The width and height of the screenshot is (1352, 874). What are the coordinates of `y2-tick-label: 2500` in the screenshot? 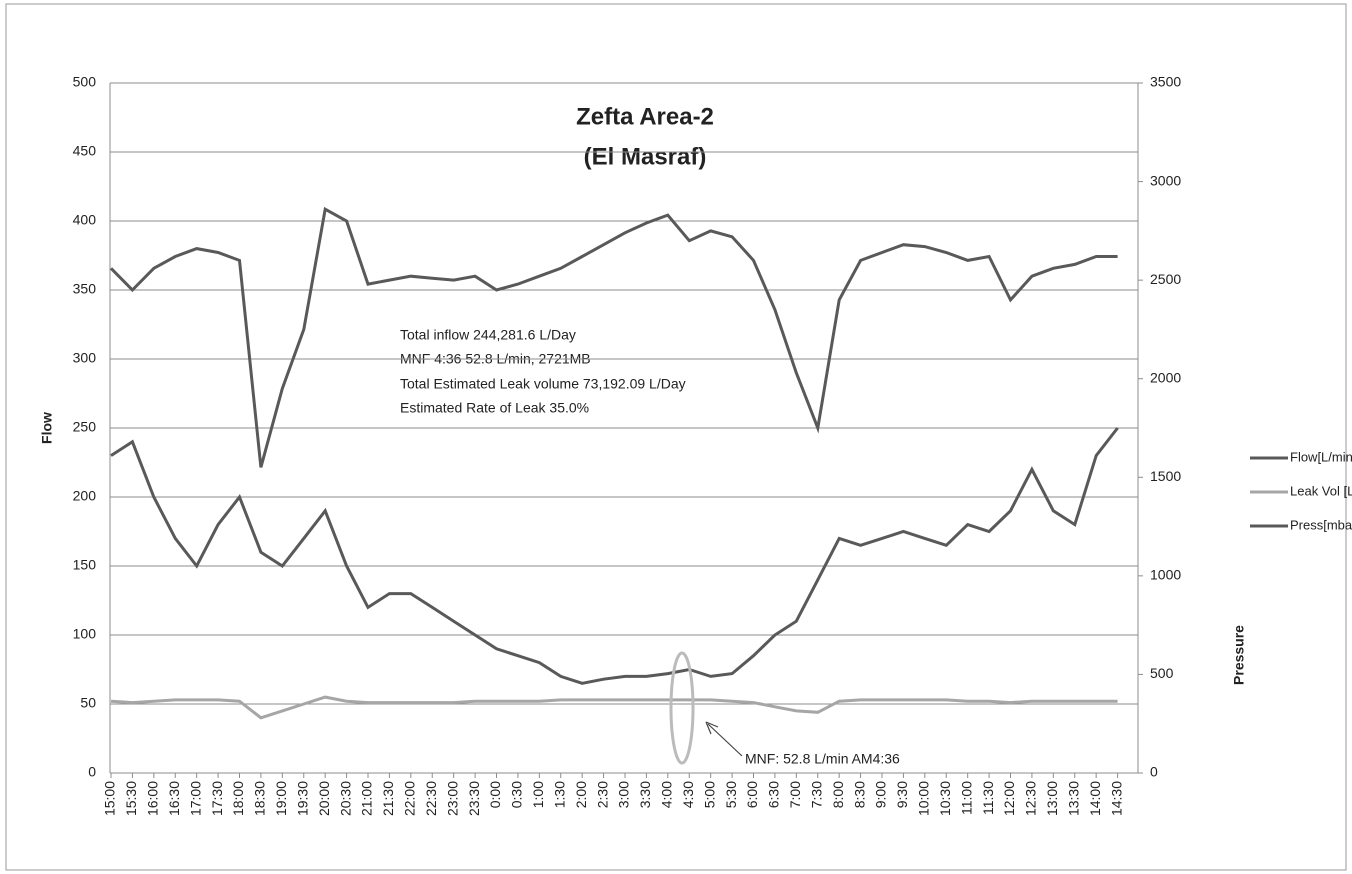 It's located at (1165, 279).